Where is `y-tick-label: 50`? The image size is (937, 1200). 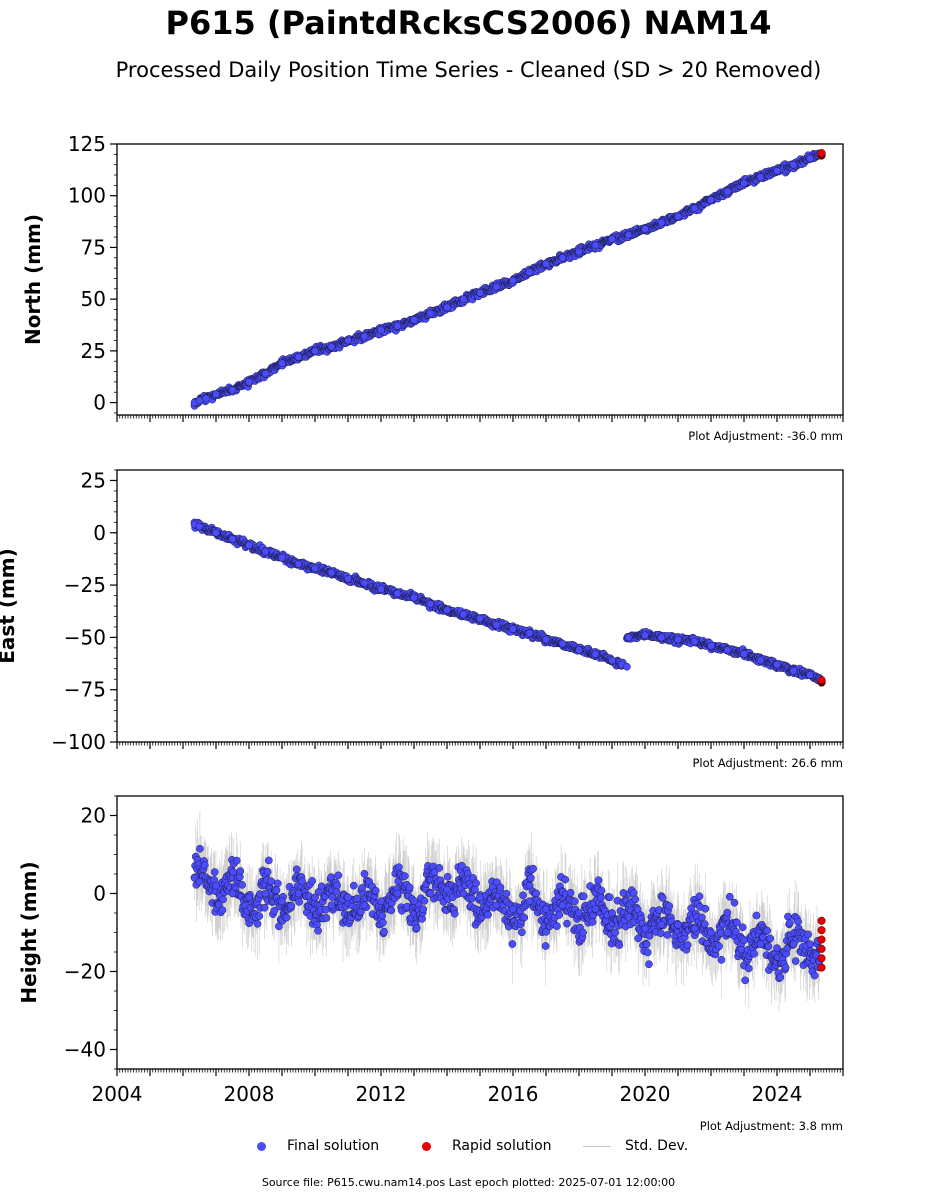 y-tick-label: 50 is located at coordinates (93, 299).